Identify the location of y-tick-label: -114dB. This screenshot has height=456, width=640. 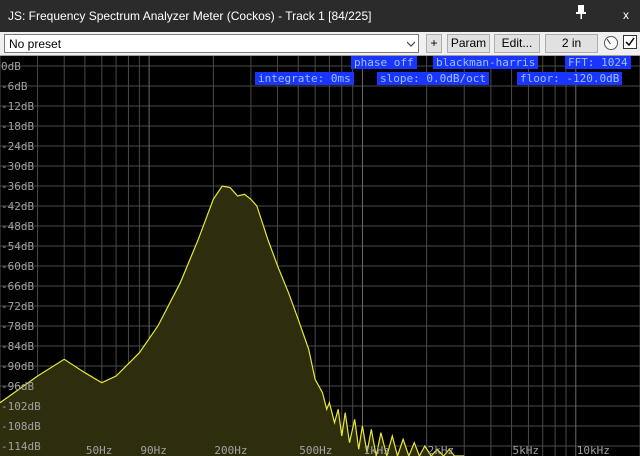
(21, 446).